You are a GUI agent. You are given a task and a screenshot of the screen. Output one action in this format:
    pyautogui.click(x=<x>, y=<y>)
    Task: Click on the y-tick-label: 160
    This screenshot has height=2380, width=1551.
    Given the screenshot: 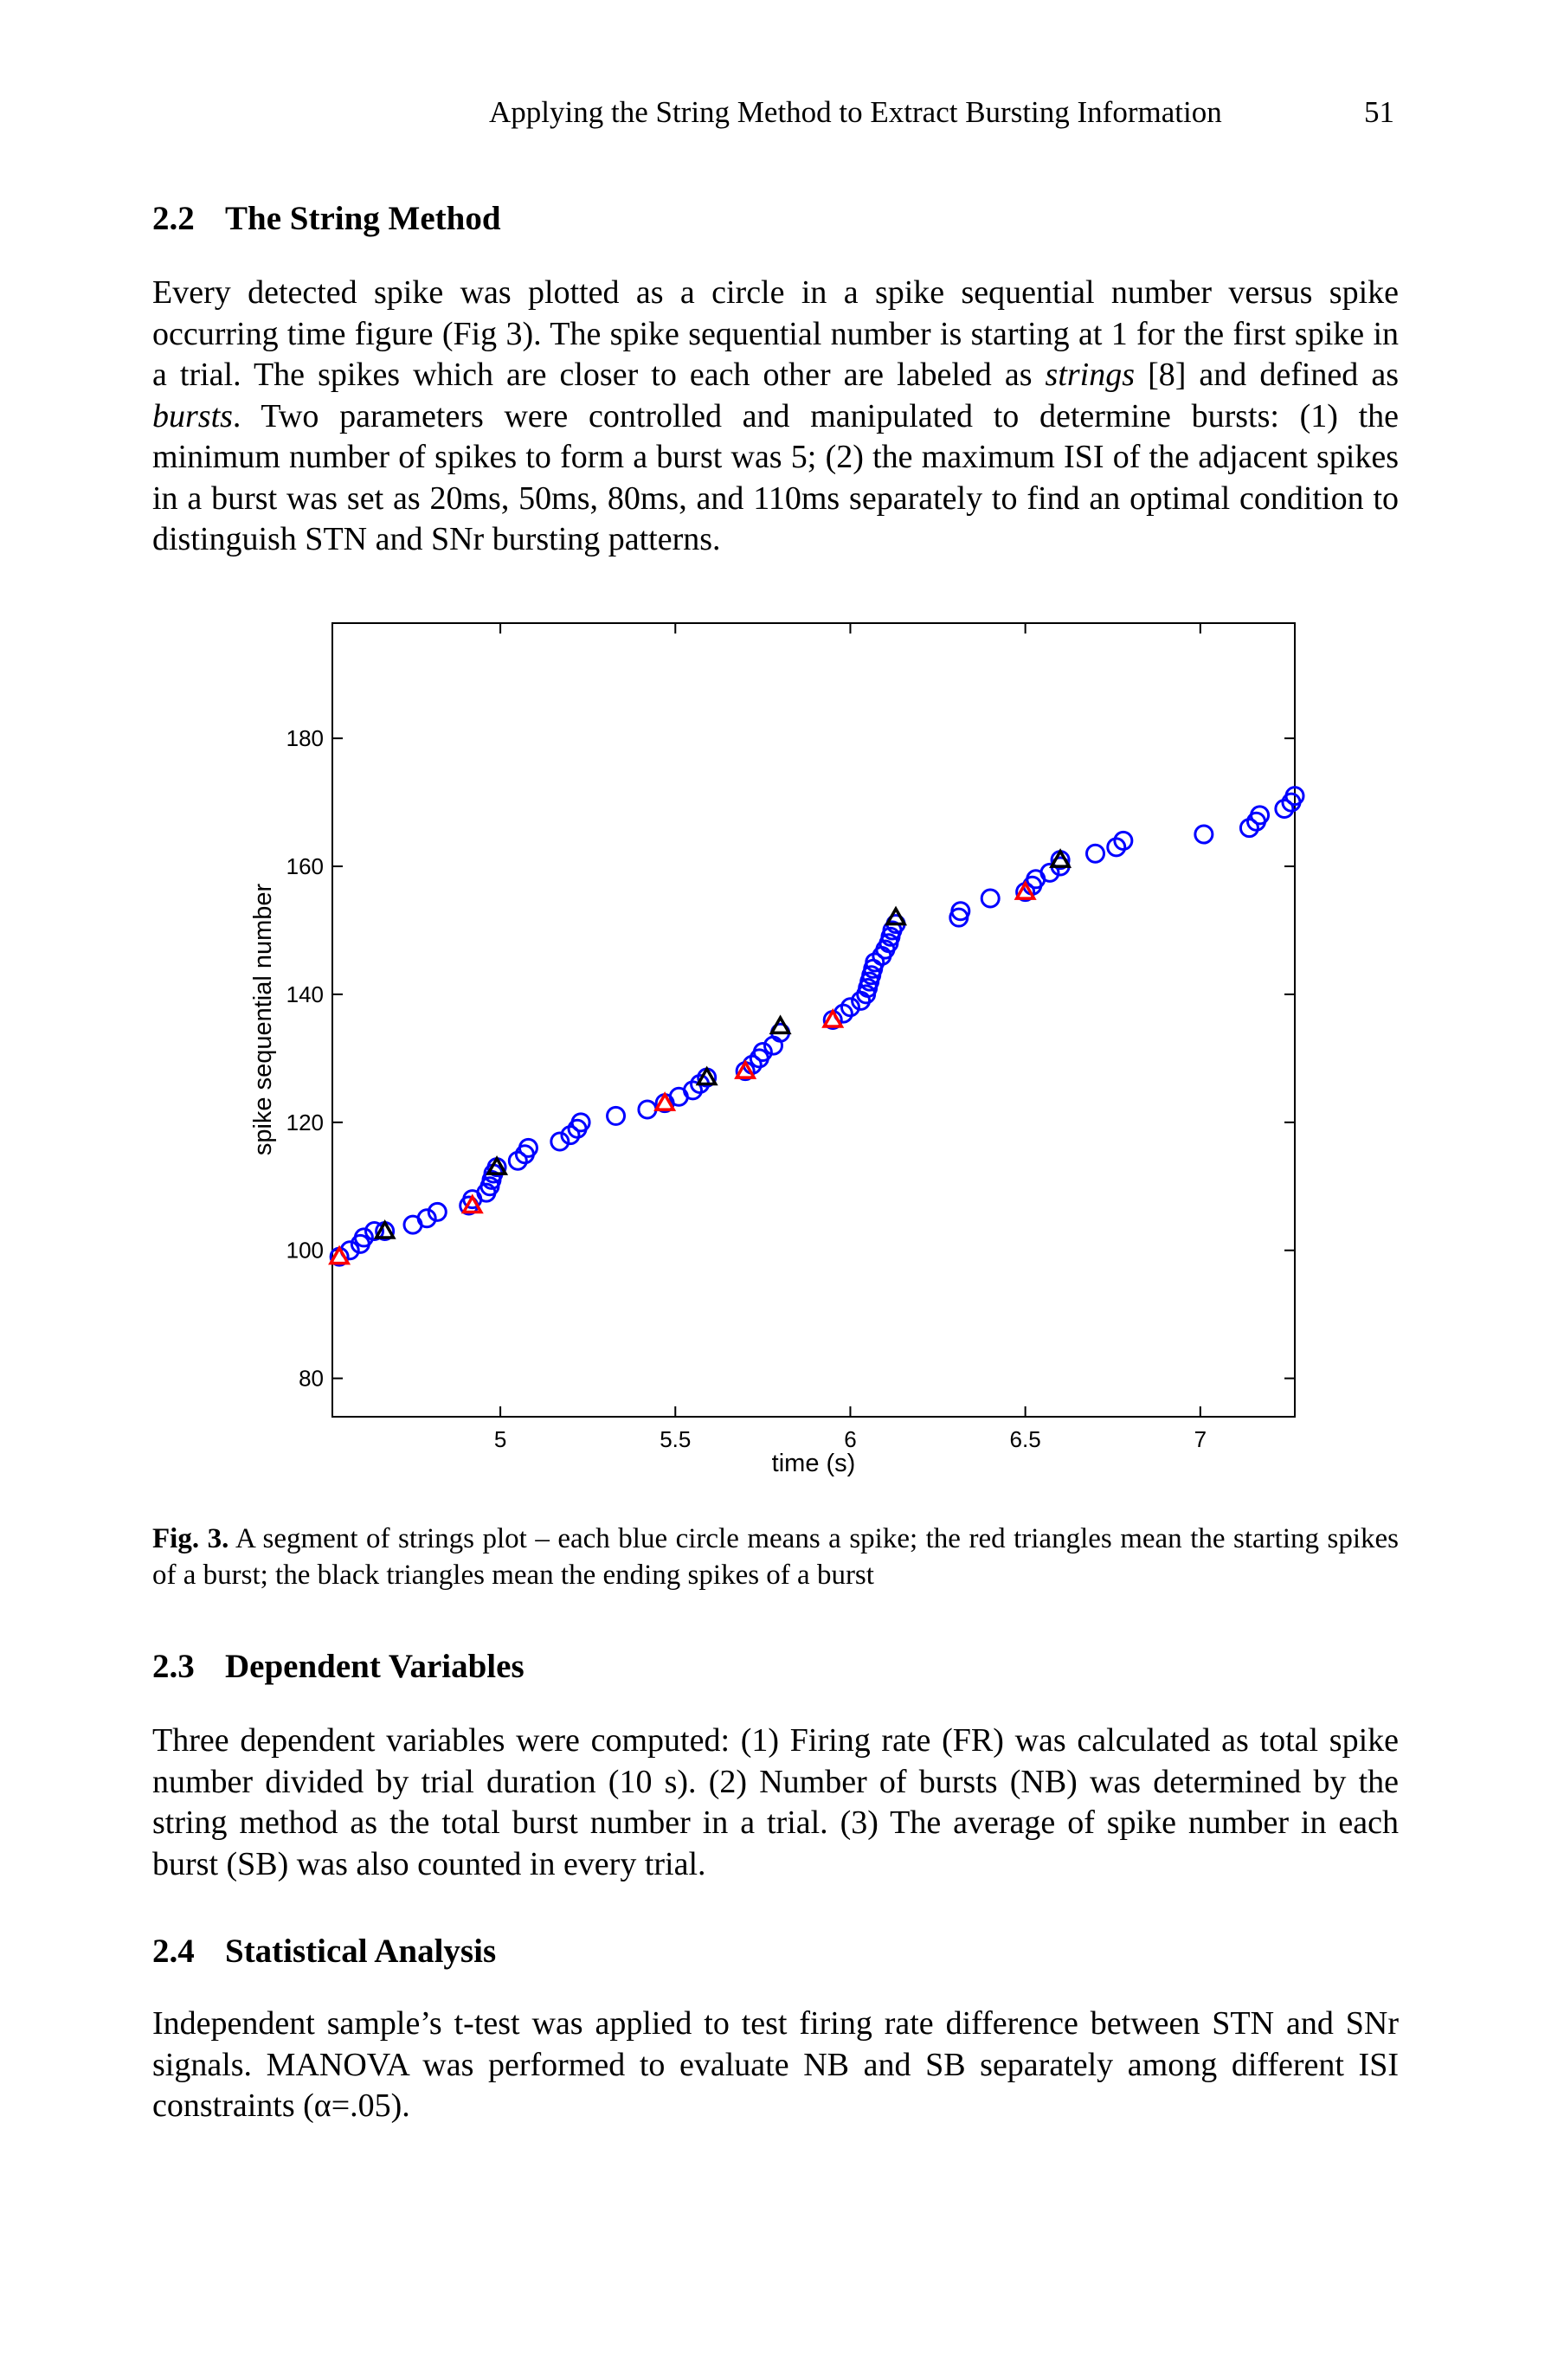 What is the action you would take?
    pyautogui.click(x=305, y=866)
    